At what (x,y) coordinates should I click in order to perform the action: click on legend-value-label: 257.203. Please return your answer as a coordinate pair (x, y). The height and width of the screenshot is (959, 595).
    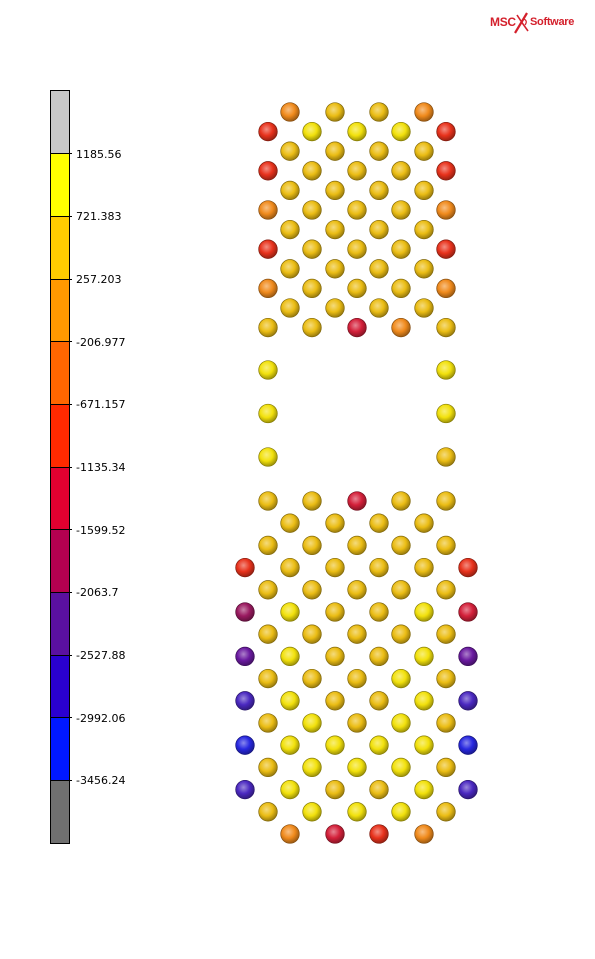
    Looking at the image, I should click on (99, 279).